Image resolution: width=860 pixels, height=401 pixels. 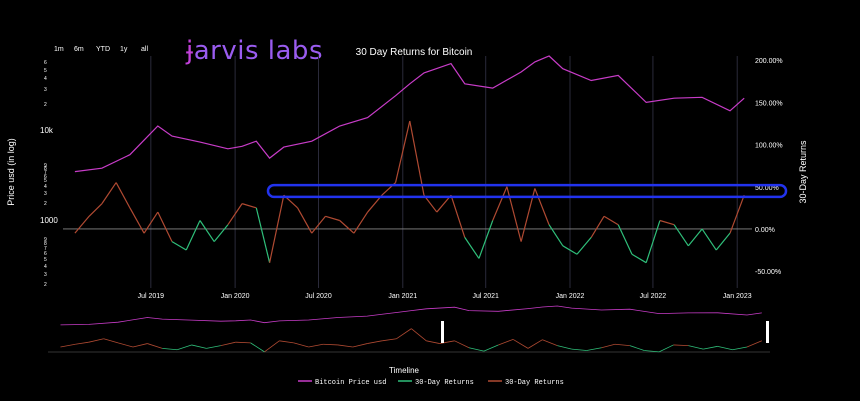 I want to click on y-right-tick-label: 200.00%, so click(x=769, y=61).